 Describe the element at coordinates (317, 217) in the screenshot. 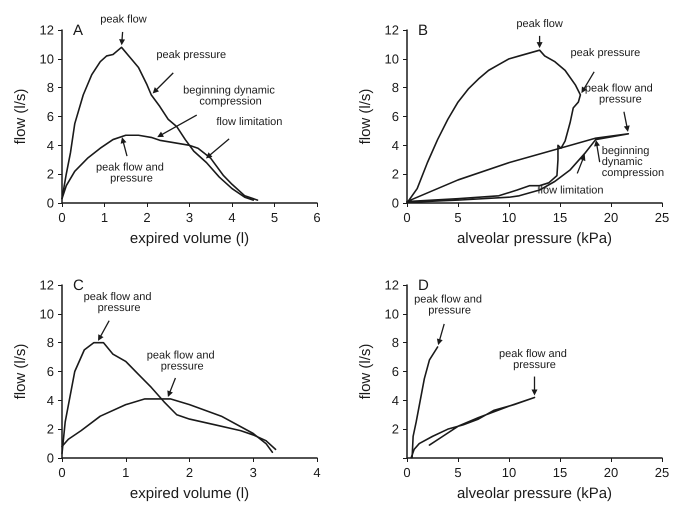

I see `x-tick-label: 6` at that location.